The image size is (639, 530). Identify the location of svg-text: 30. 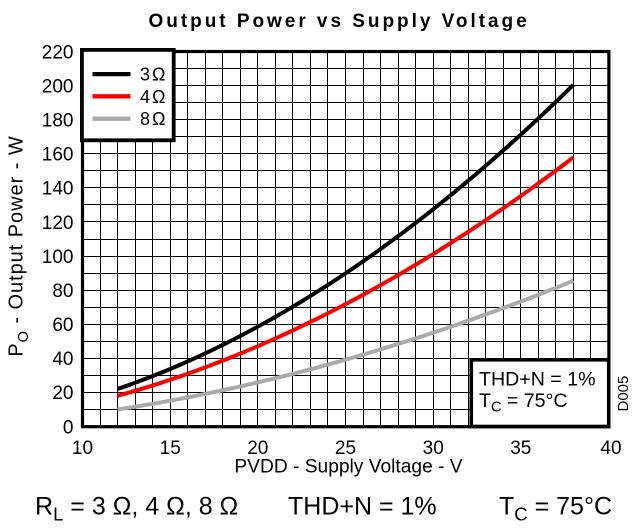
(433, 448).